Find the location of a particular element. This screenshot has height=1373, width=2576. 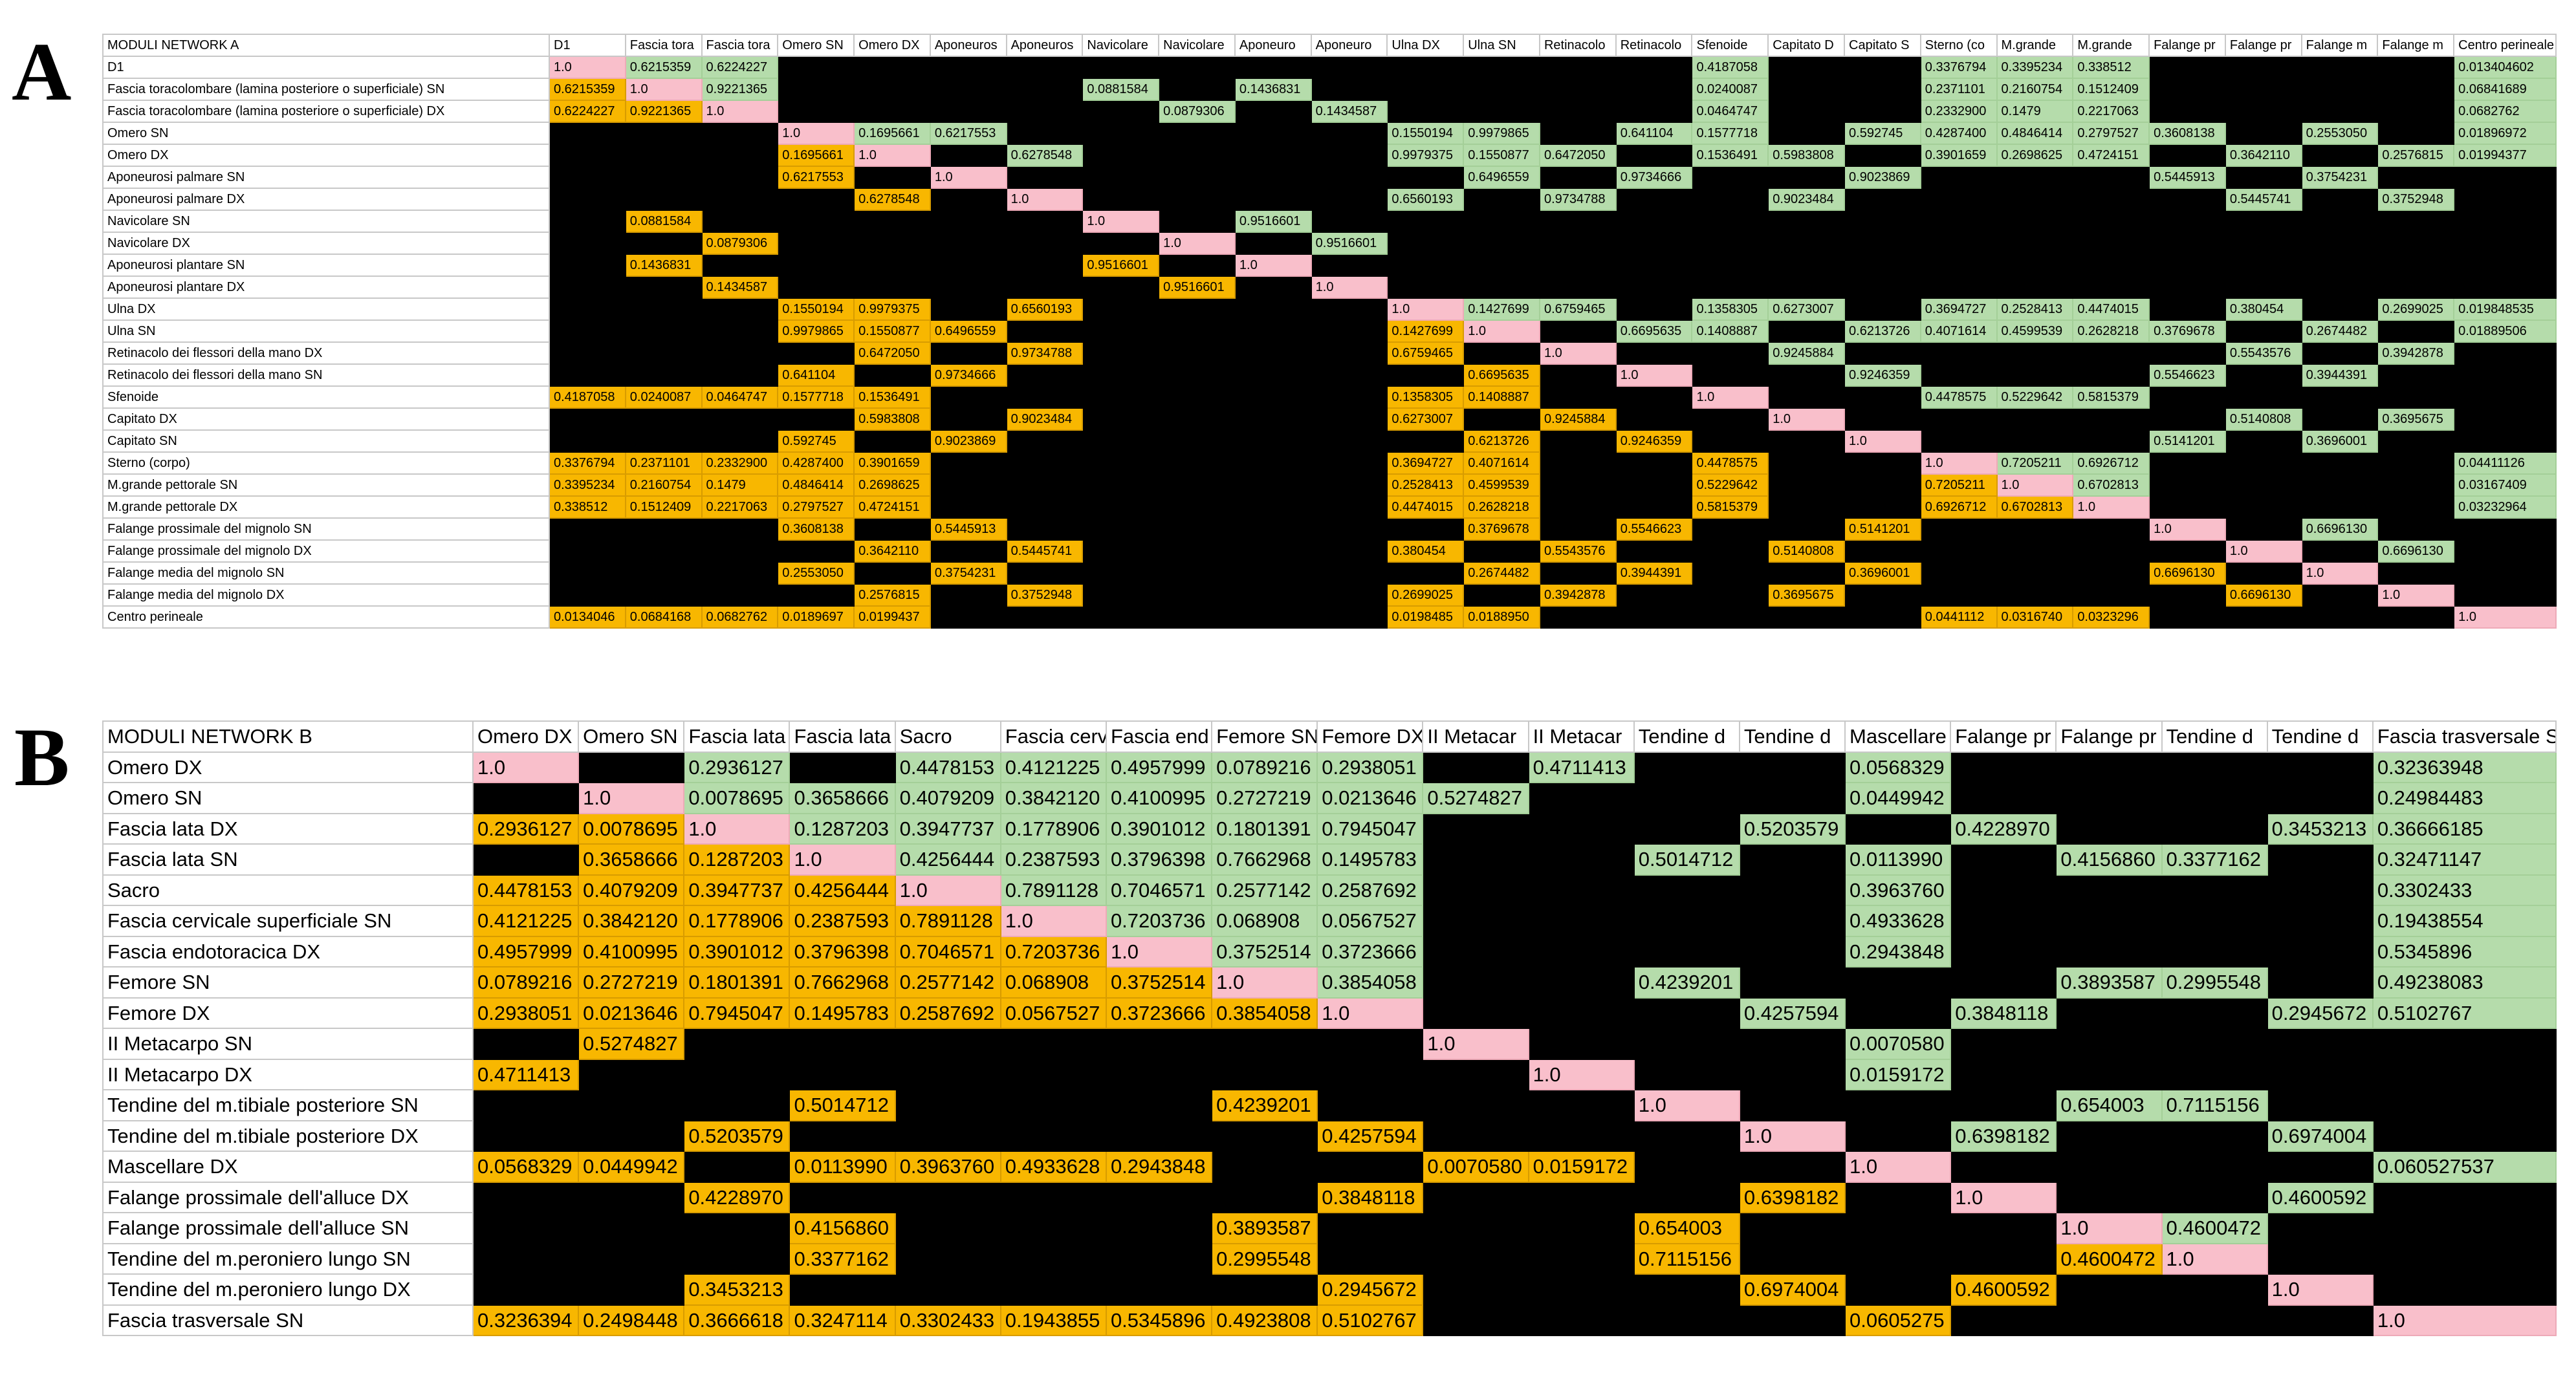

correlation-cell: 0.2217063 is located at coordinates (740, 507).